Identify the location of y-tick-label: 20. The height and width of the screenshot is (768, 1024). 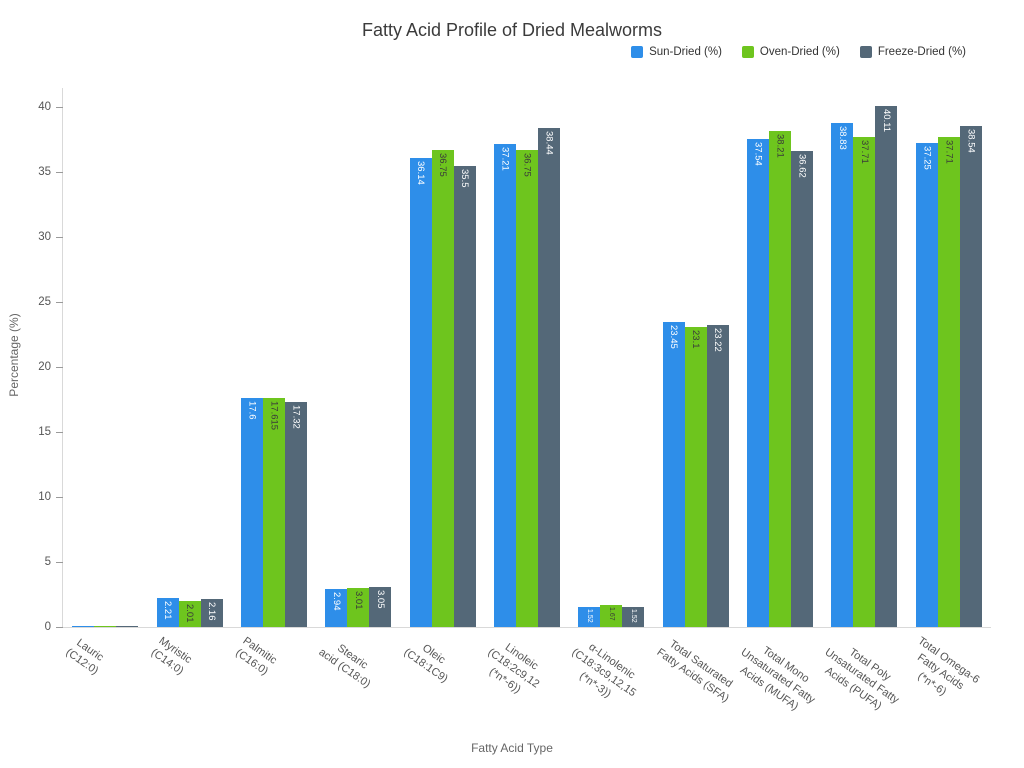
(44, 367).